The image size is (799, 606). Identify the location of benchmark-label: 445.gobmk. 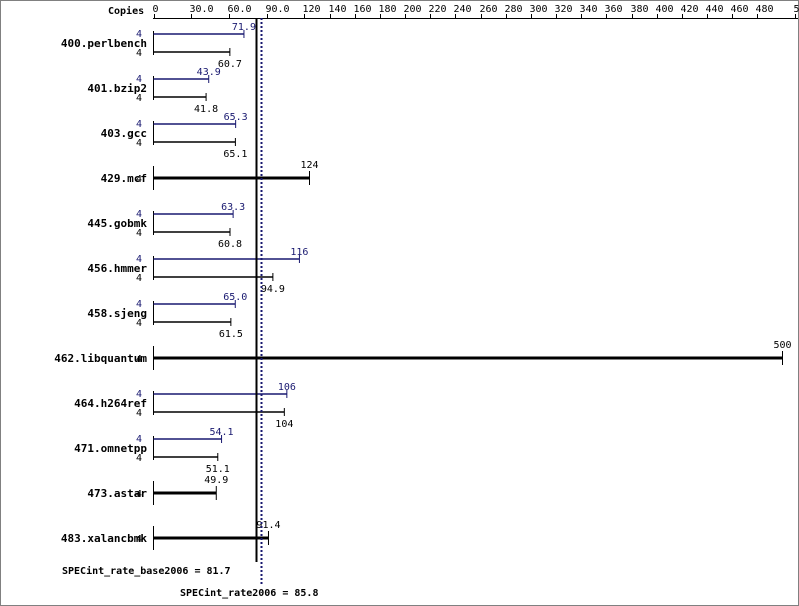
(117, 223).